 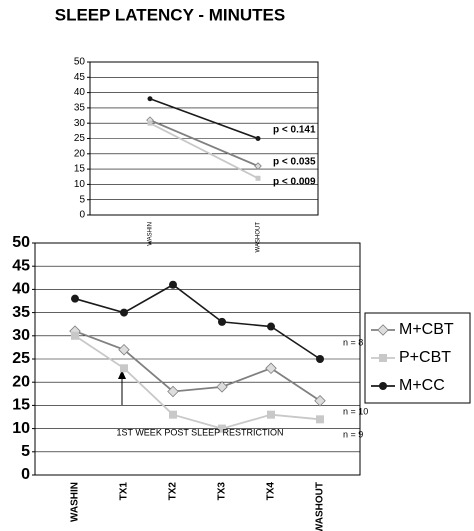 What do you see at coordinates (426, 329) in the screenshot?
I see `legend-label: M+CBT` at bounding box center [426, 329].